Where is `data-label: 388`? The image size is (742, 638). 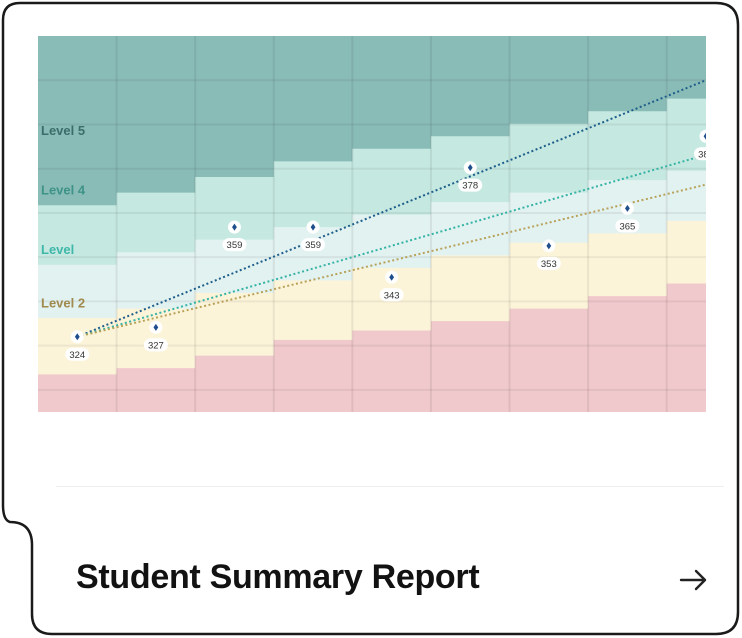
data-label: 388 is located at coordinates (702, 154).